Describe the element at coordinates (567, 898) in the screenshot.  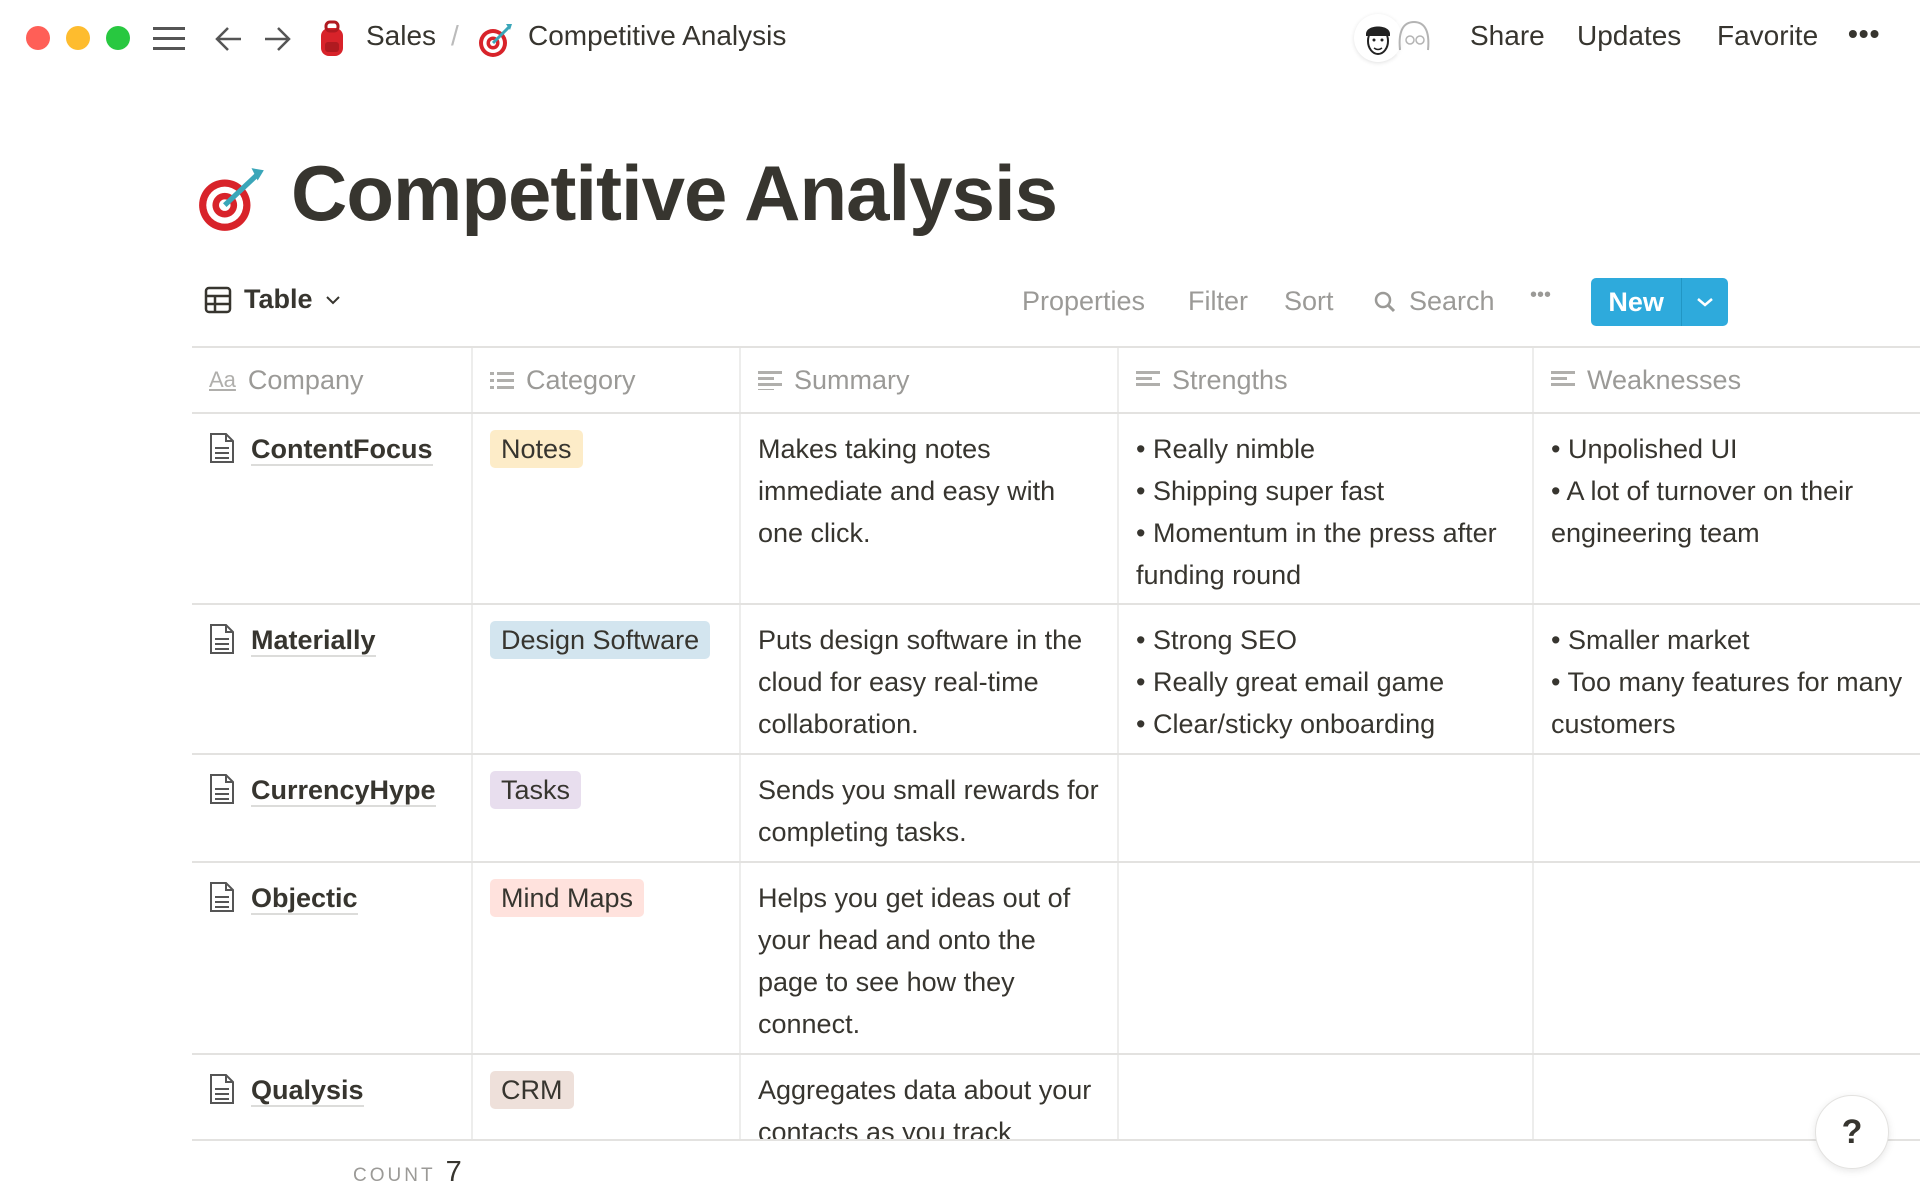
I see `category-tag: Mind Maps` at that location.